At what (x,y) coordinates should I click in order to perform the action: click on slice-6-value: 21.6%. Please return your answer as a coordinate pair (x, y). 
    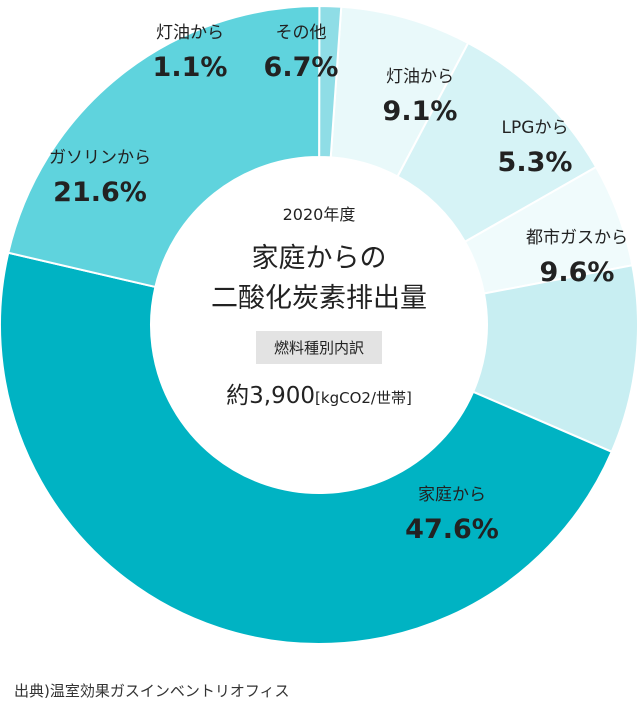
    Looking at the image, I should click on (100, 192).